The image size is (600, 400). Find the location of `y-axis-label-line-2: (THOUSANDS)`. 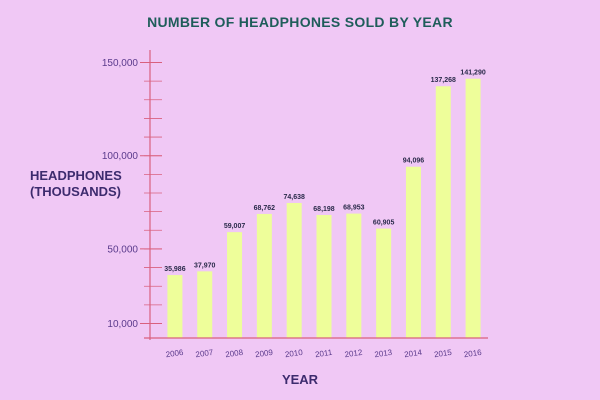

y-axis-label-line-2: (THOUSANDS) is located at coordinates (75, 191).